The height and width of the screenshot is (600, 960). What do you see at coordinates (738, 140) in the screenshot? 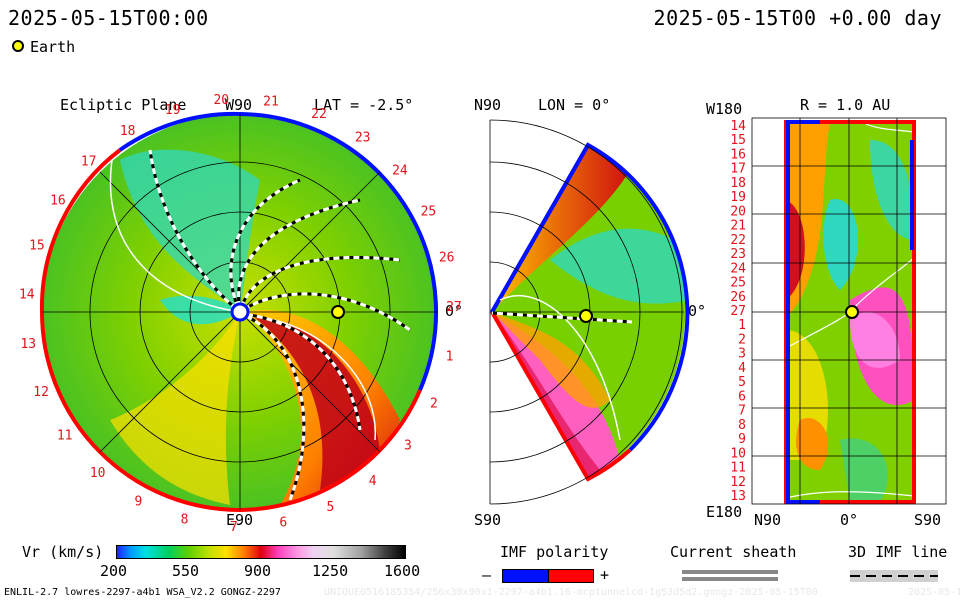
I see `radial-rotation-label: 15` at bounding box center [738, 140].